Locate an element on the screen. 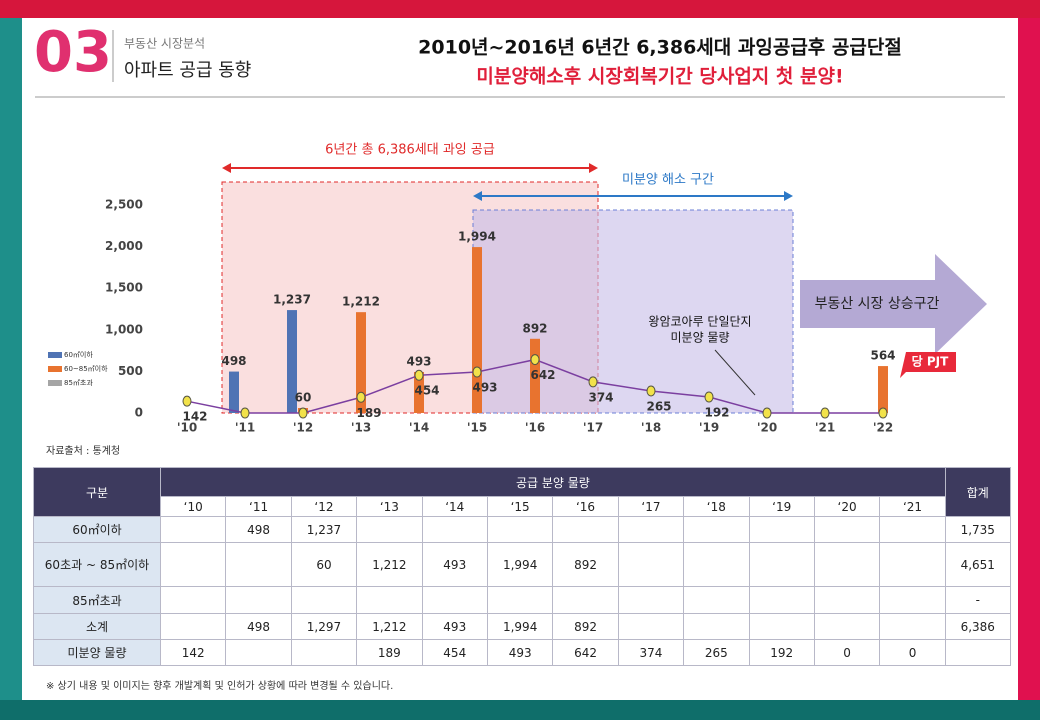  source: 자료출처 : 통계청 is located at coordinates (83, 451).